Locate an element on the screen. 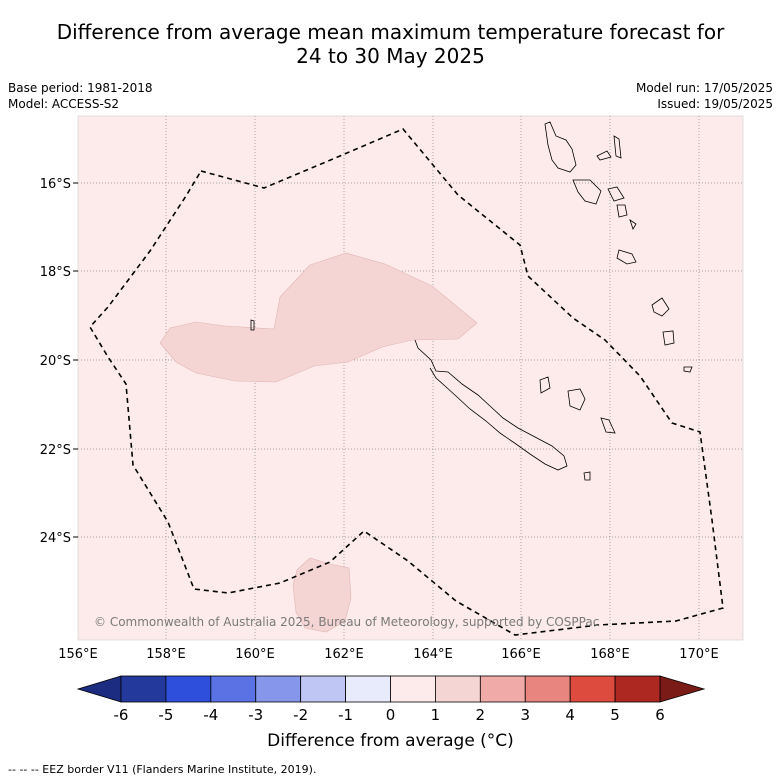 This screenshot has height=781, width=781. anomaly-region-central is located at coordinates (318, 317).